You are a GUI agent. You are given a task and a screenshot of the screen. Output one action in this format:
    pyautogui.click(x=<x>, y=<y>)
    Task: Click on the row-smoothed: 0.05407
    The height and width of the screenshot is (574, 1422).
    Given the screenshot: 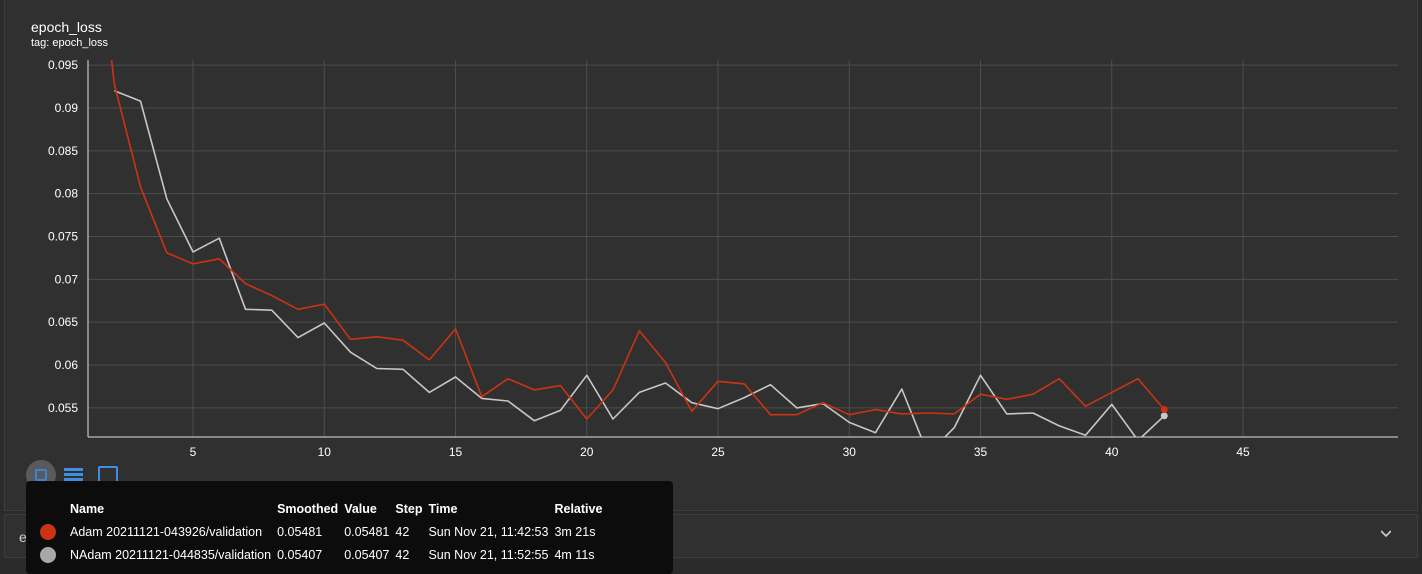 What is the action you would take?
    pyautogui.click(x=300, y=554)
    